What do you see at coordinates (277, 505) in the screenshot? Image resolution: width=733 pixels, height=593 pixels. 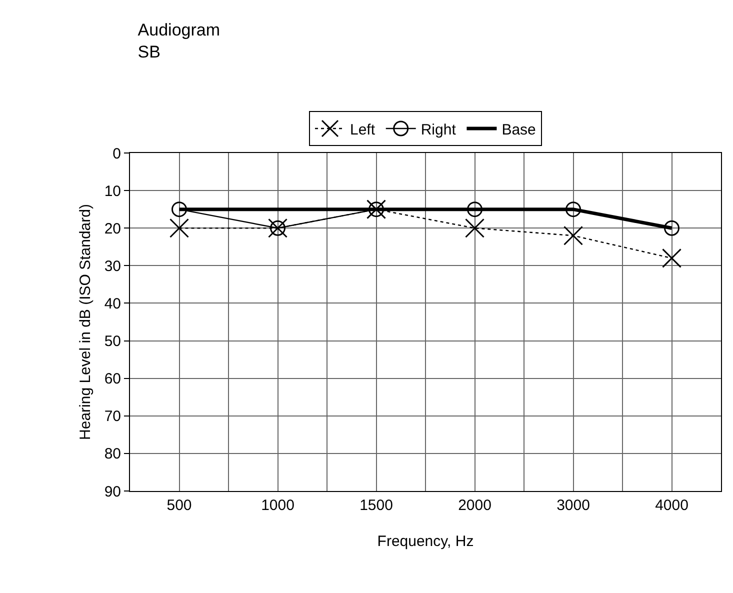 I see `x-tick-label: 1000` at bounding box center [277, 505].